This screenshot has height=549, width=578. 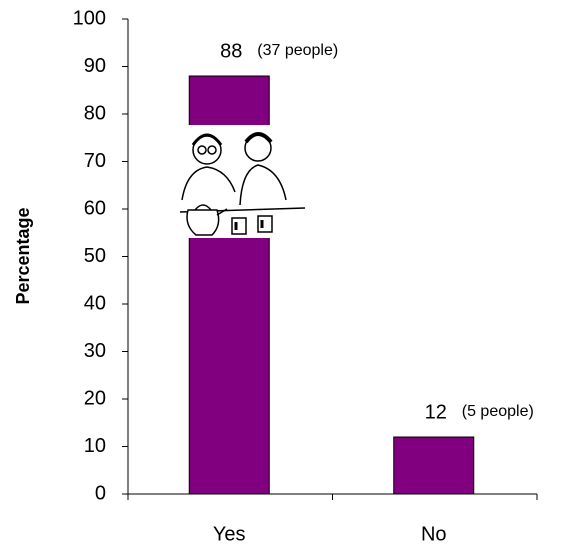 I want to click on value-label: 12, so click(x=436, y=412).